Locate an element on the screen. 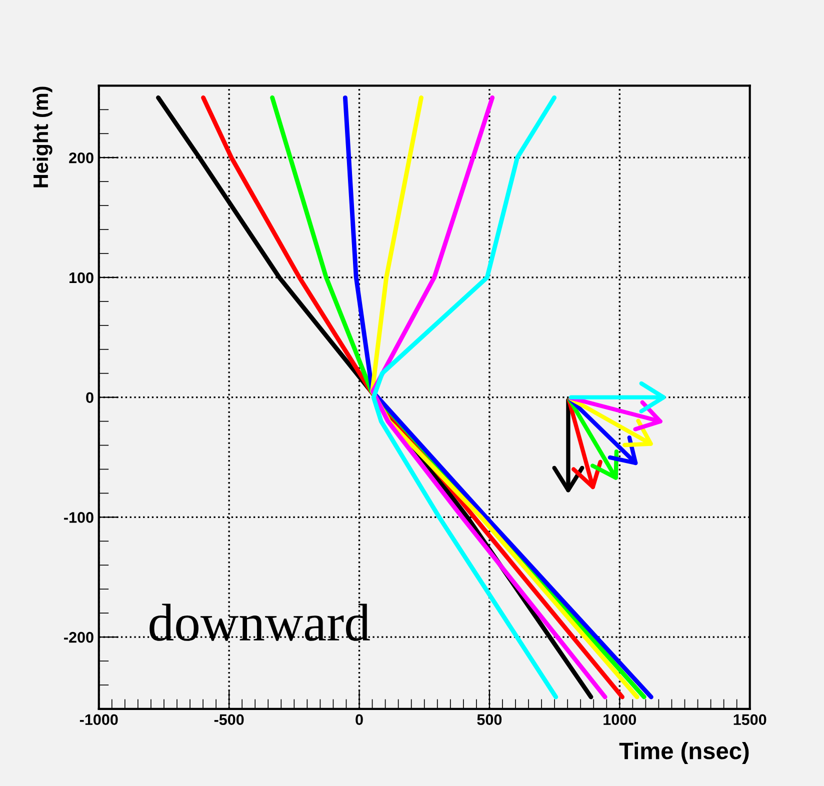 Image resolution: width=824 pixels, height=786 pixels. y-tick-label: -100 is located at coordinates (79, 517).